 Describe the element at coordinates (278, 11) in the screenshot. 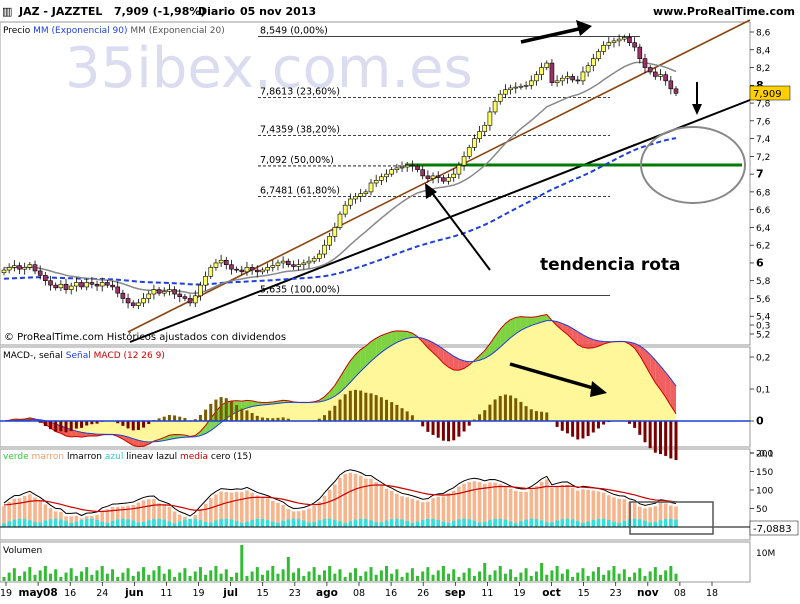

I see `date-label: 05 nov 2013` at that location.